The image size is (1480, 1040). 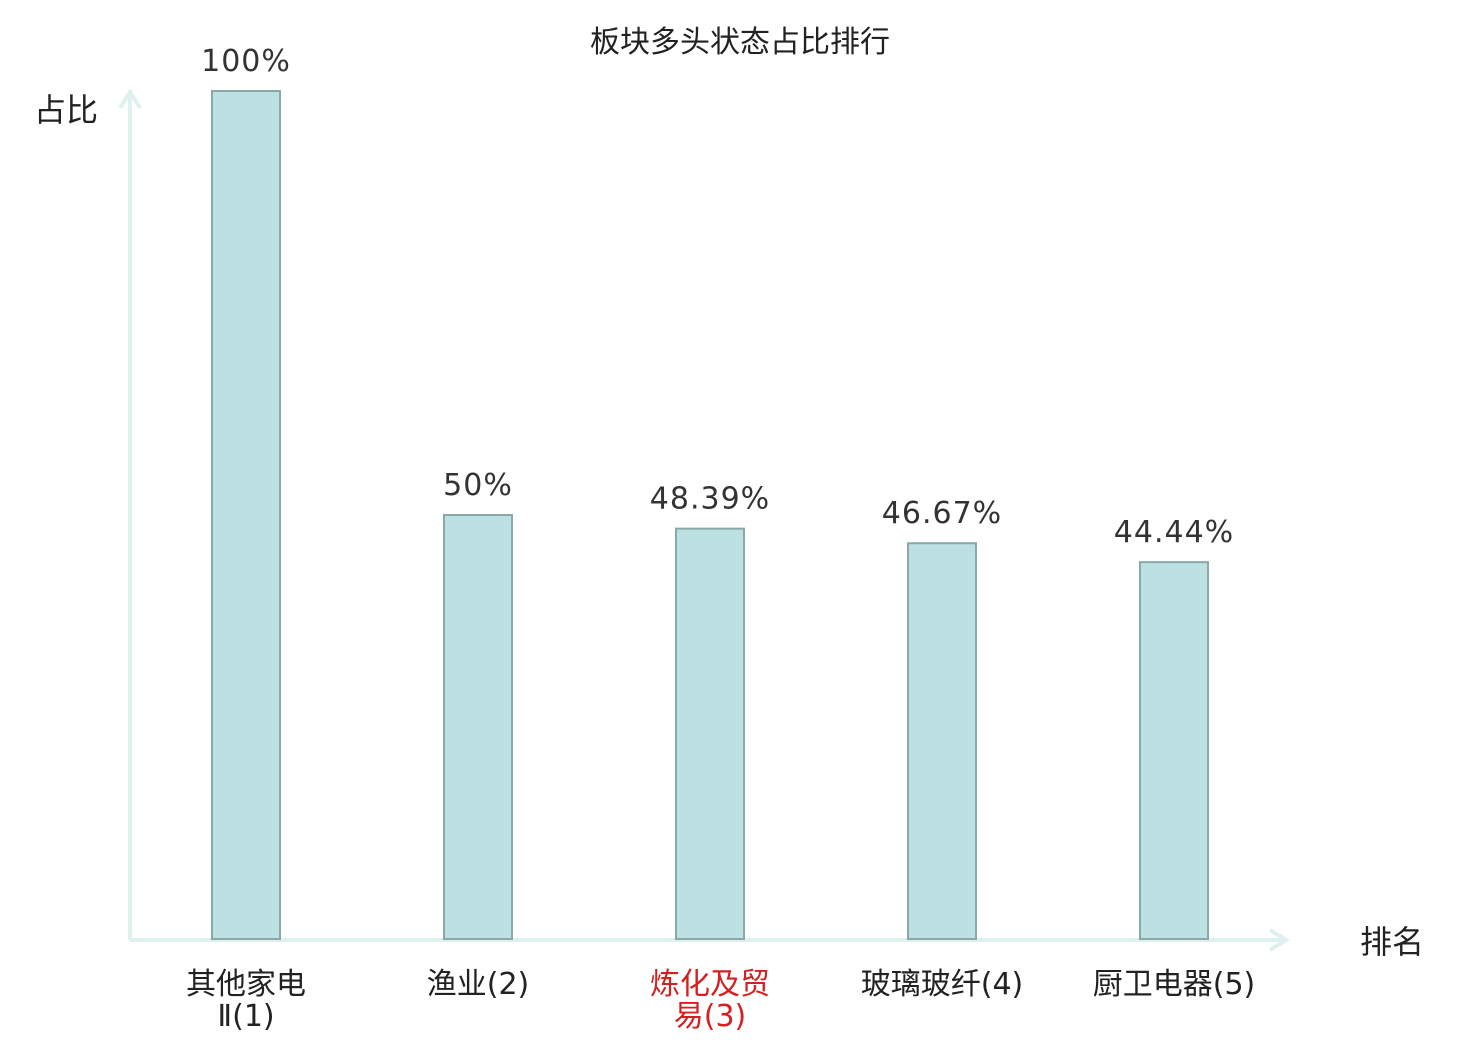 What do you see at coordinates (478, 485) in the screenshot?
I see `value-label-2: 50%` at bounding box center [478, 485].